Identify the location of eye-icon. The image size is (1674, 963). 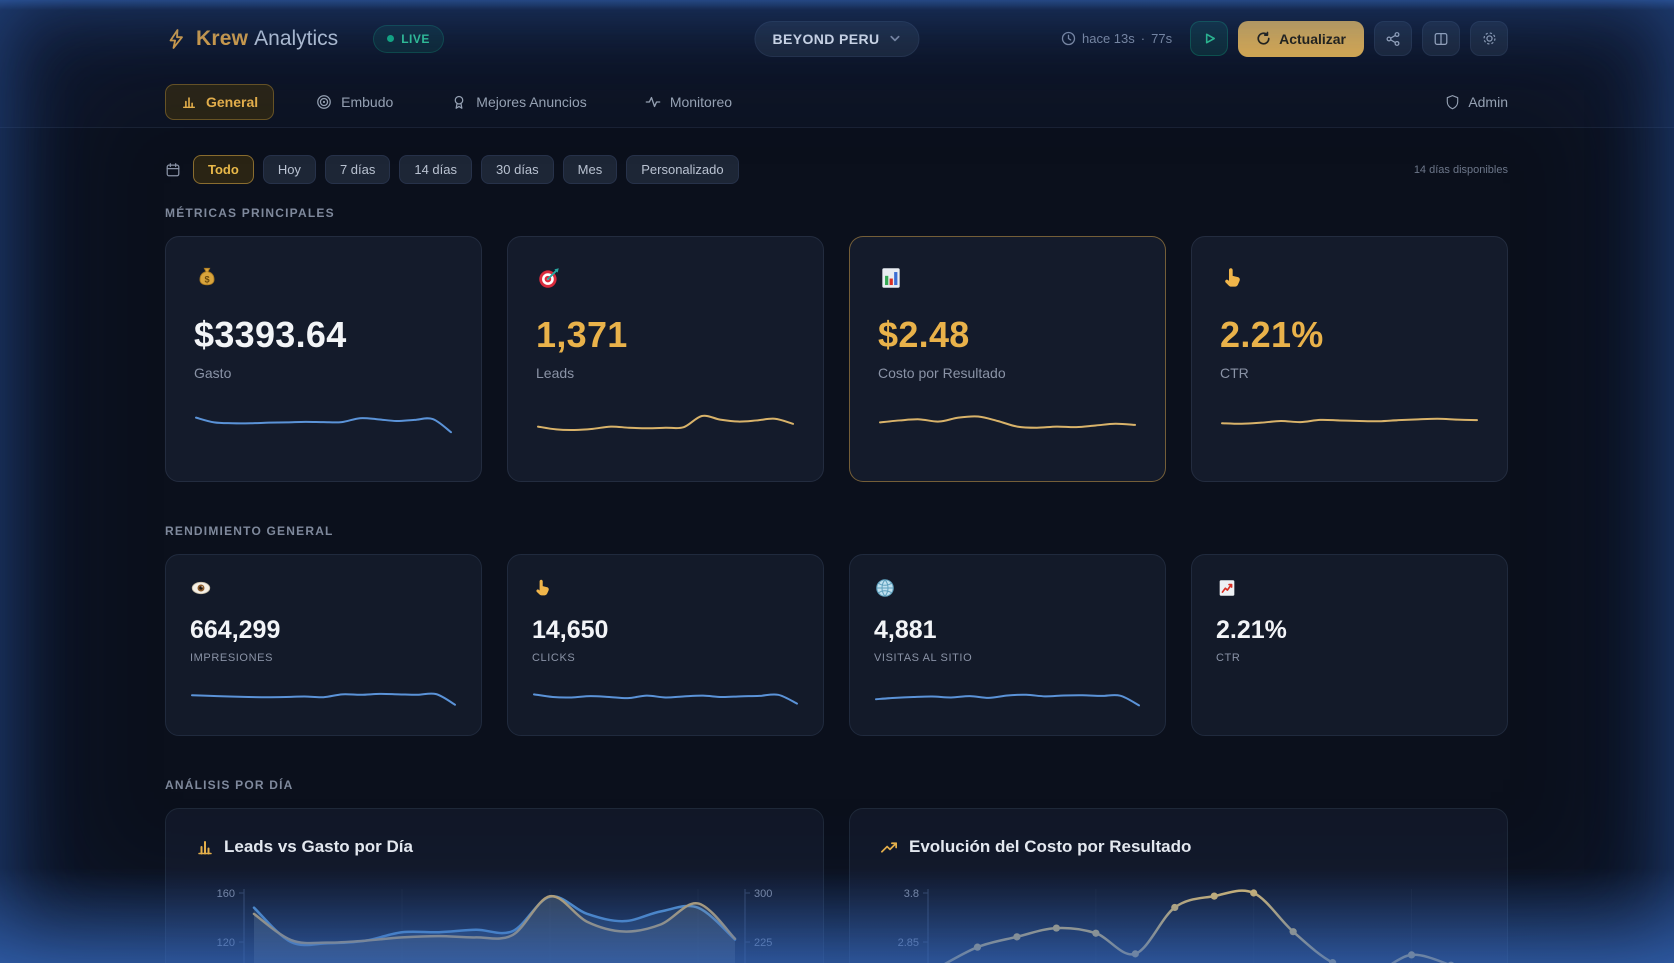
(201, 588).